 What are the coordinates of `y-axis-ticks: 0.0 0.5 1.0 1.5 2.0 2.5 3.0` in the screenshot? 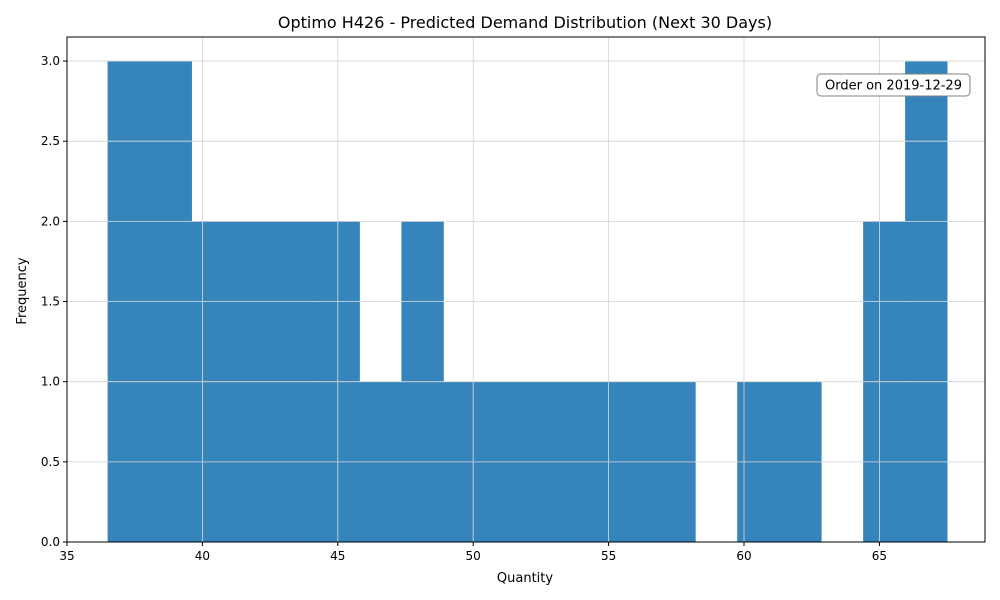 It's located at (54, 301).